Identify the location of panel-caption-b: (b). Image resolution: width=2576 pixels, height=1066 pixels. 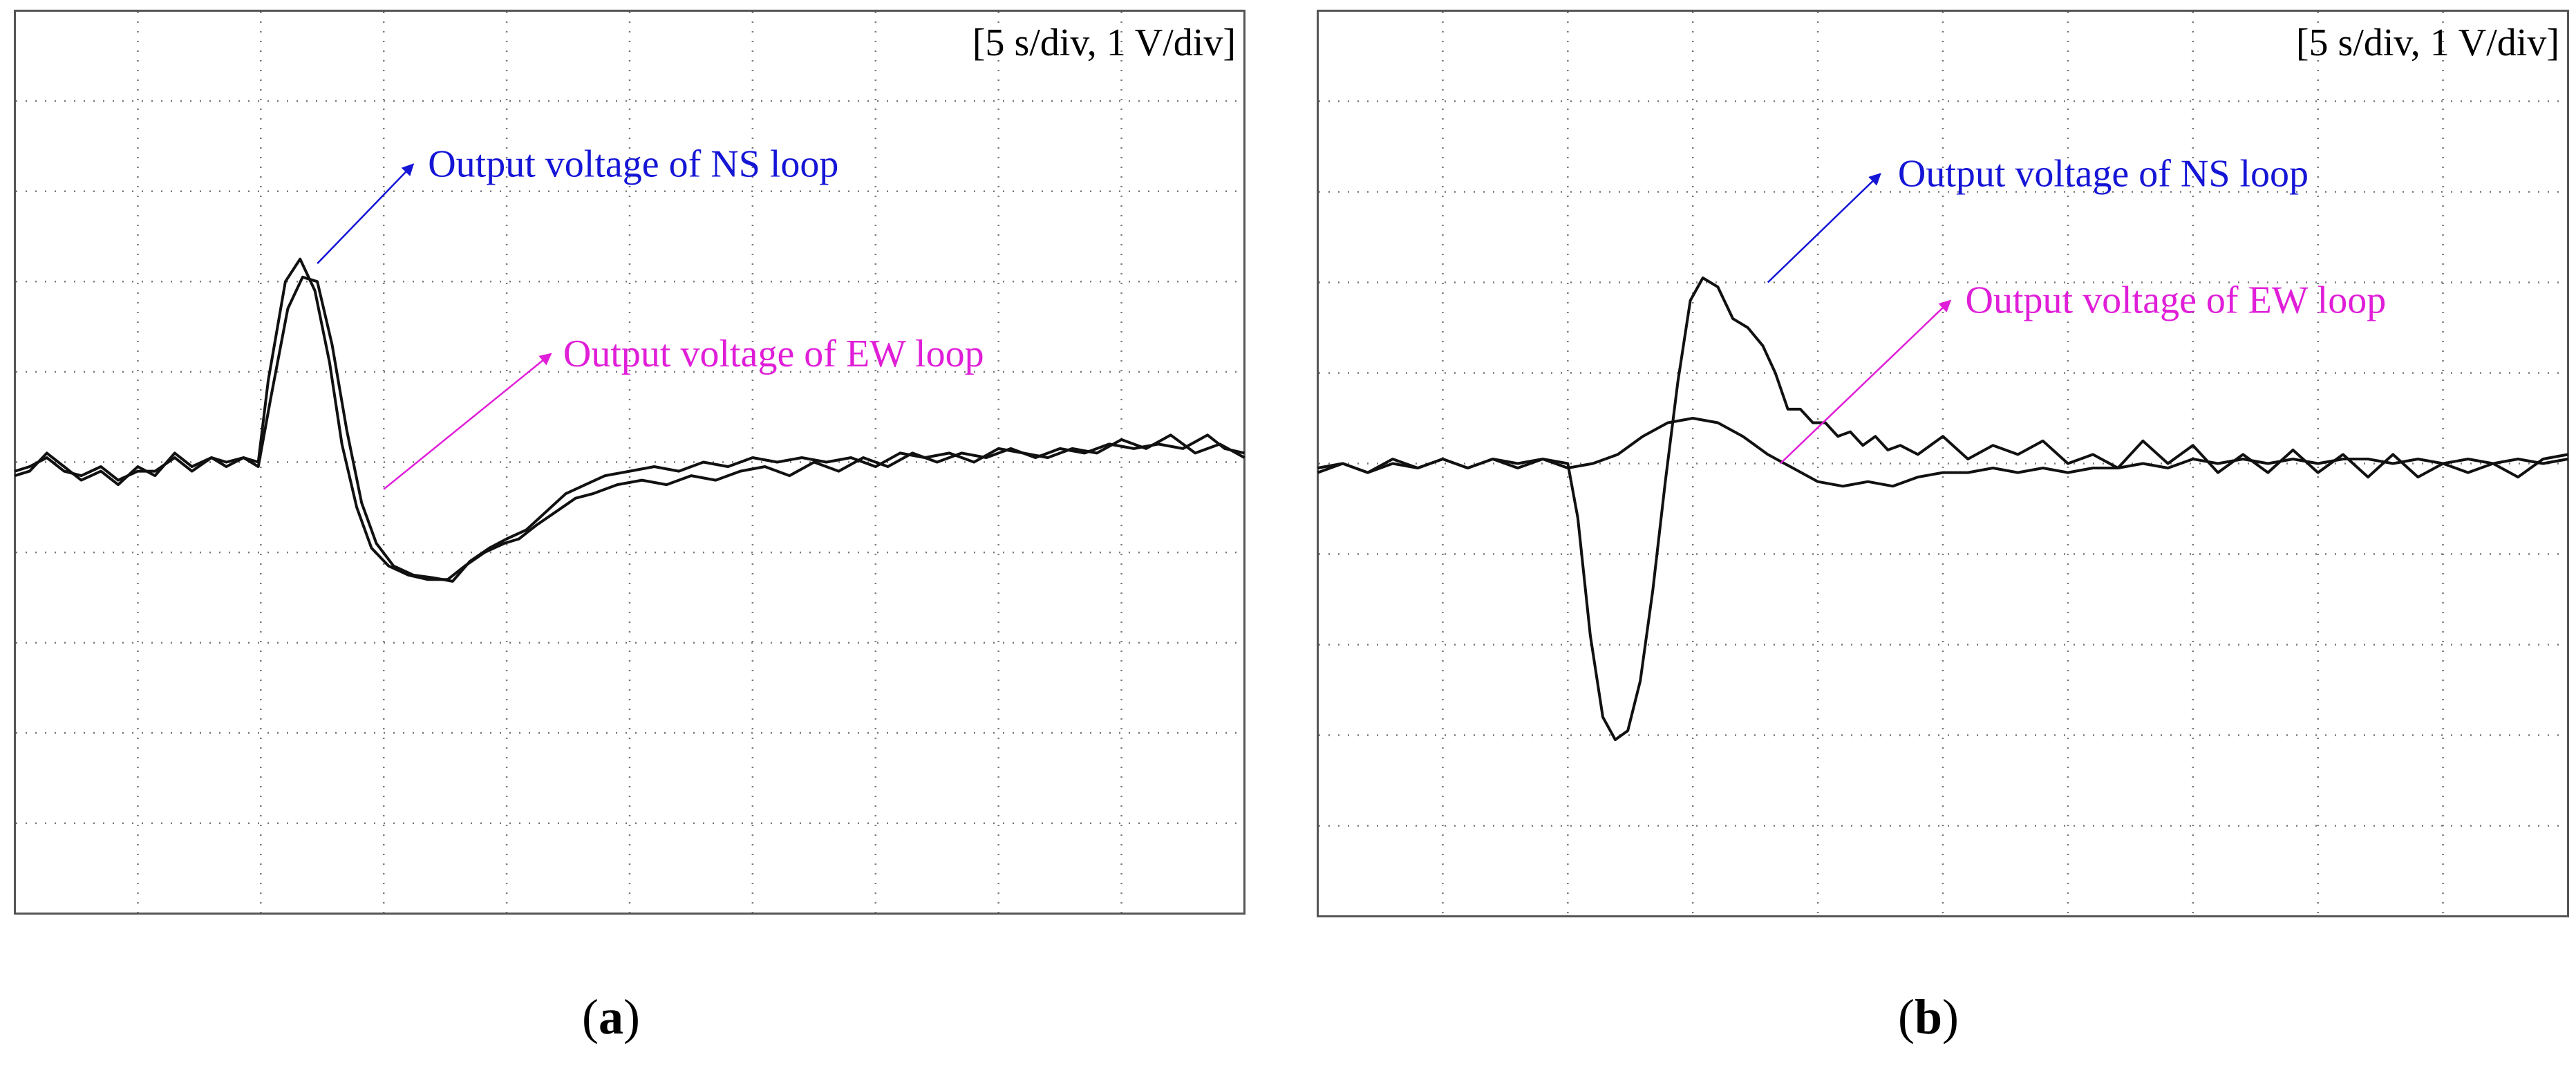
(1928, 1017).